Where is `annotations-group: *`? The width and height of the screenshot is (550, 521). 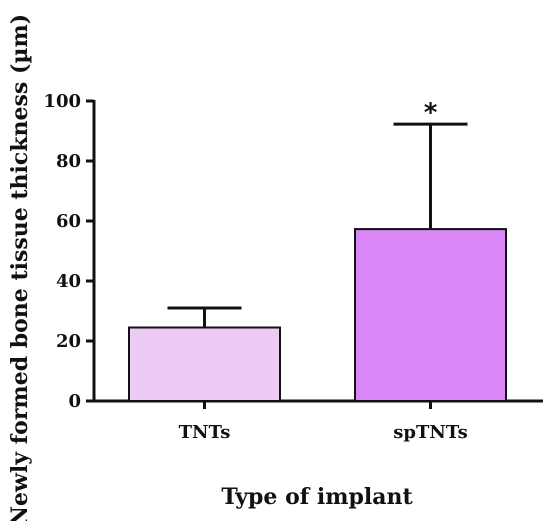 annotations-group: * is located at coordinates (431, 113).